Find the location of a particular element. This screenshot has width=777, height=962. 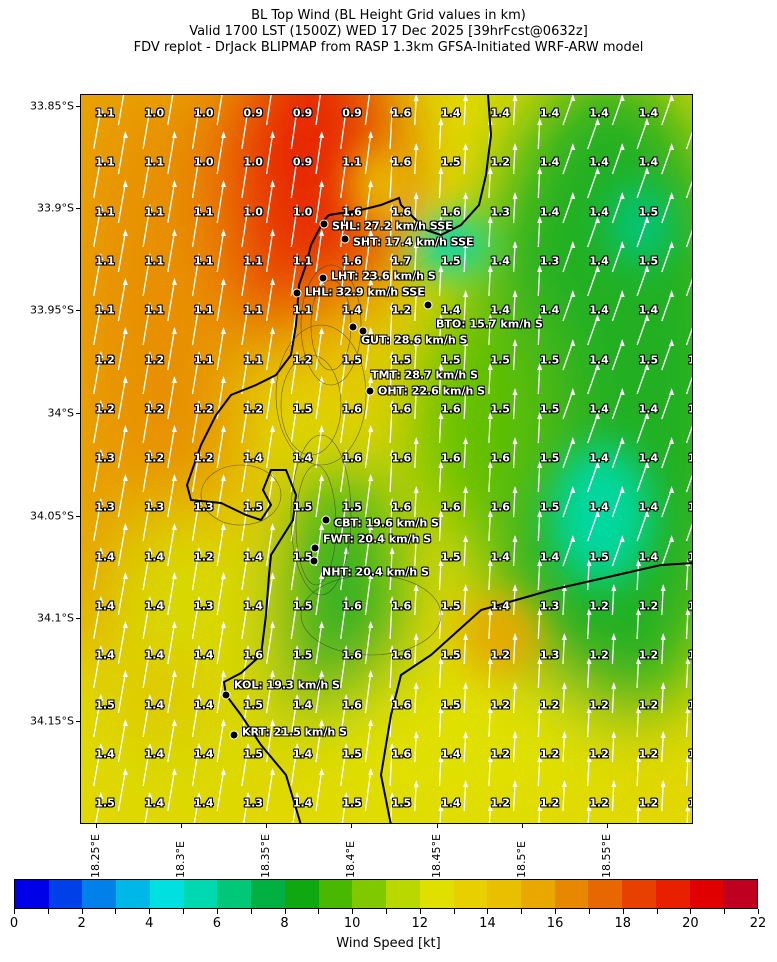

station-label: BTO: 15.7 km/h S is located at coordinates (489, 324).